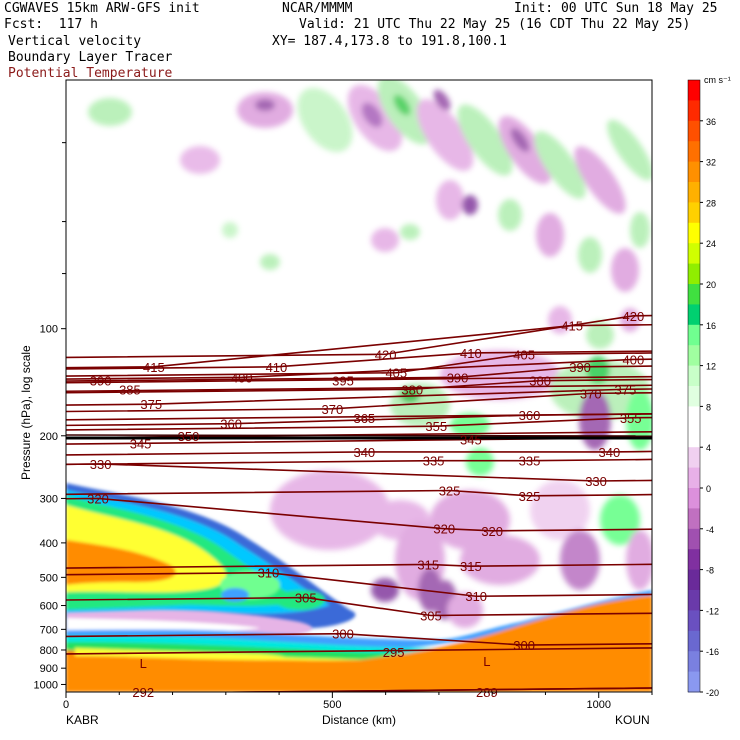  Describe the element at coordinates (634, 359) in the screenshot. I see `contour-label: 400` at that location.